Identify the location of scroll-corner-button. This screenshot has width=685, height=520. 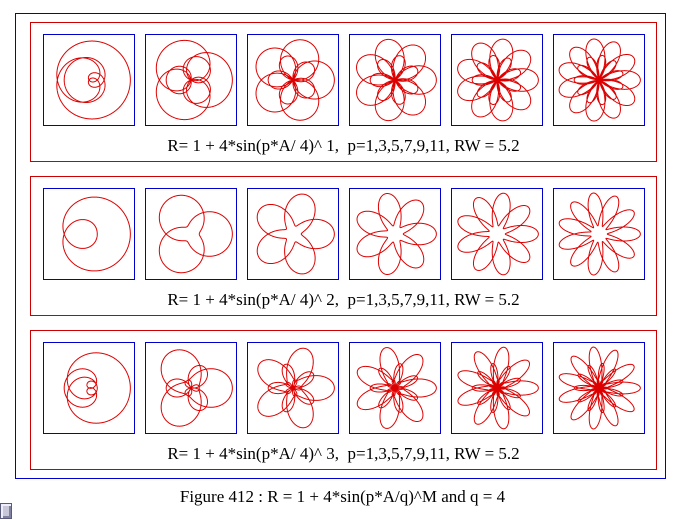
(6, 511).